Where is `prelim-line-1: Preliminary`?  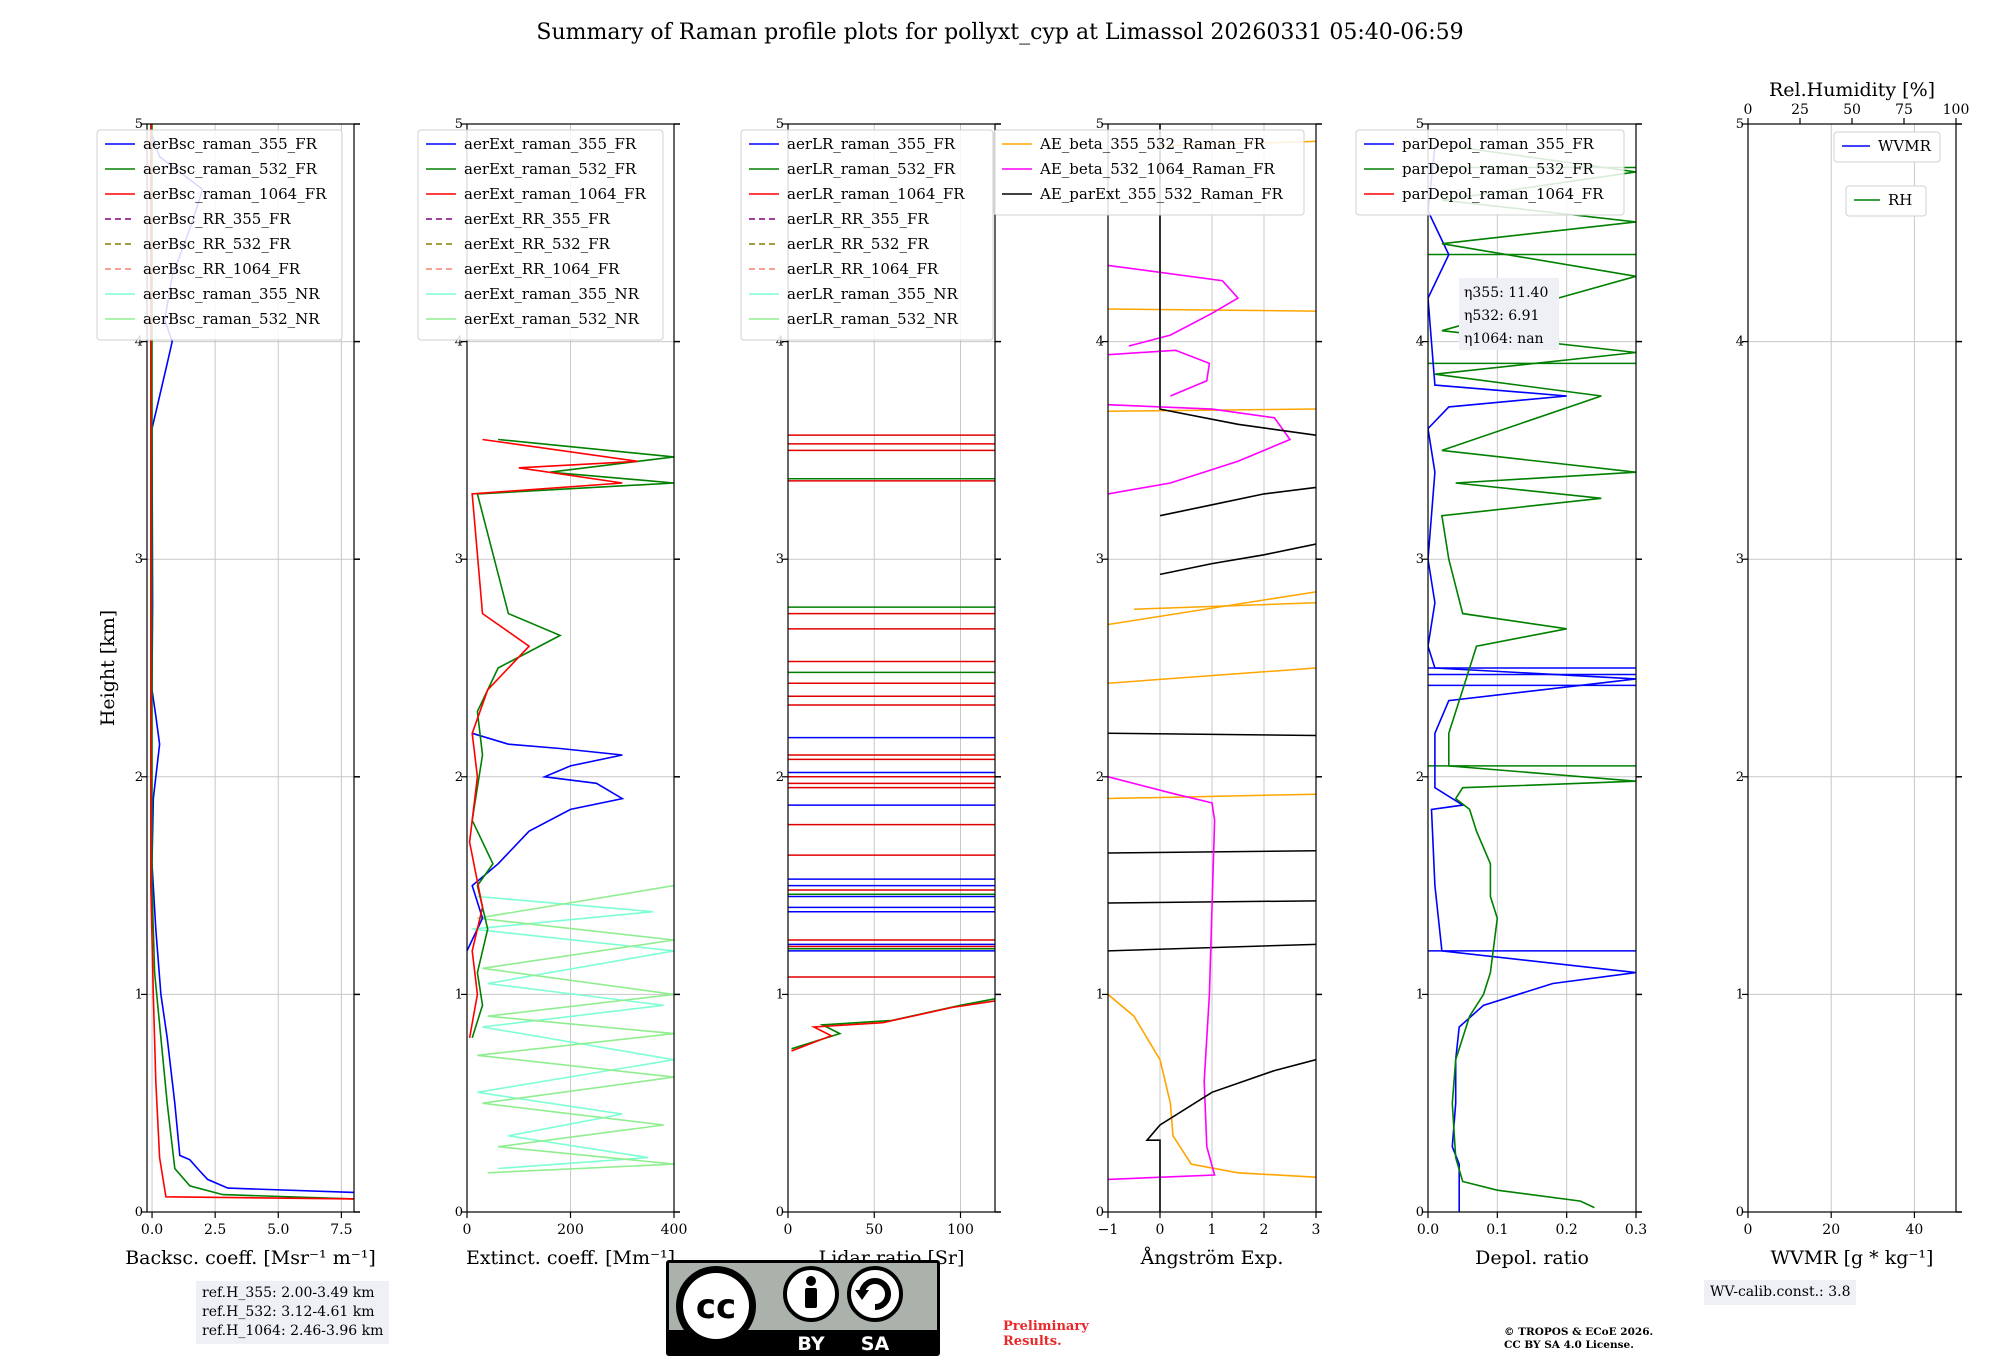
prelim-line-1: Preliminary is located at coordinates (1046, 1326).